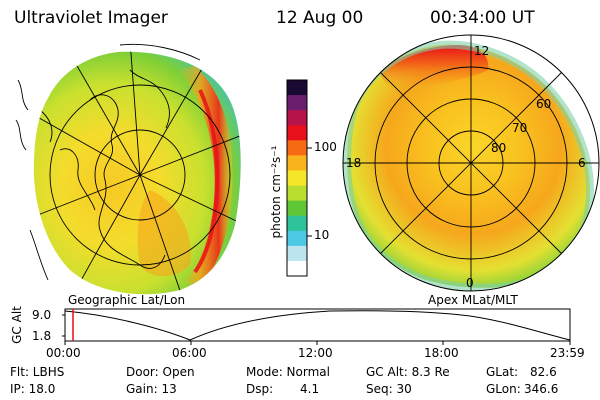 The height and width of the screenshot is (400, 600). What do you see at coordinates (151, 389) in the screenshot?
I see `gain-status: Gain: 13` at bounding box center [151, 389].